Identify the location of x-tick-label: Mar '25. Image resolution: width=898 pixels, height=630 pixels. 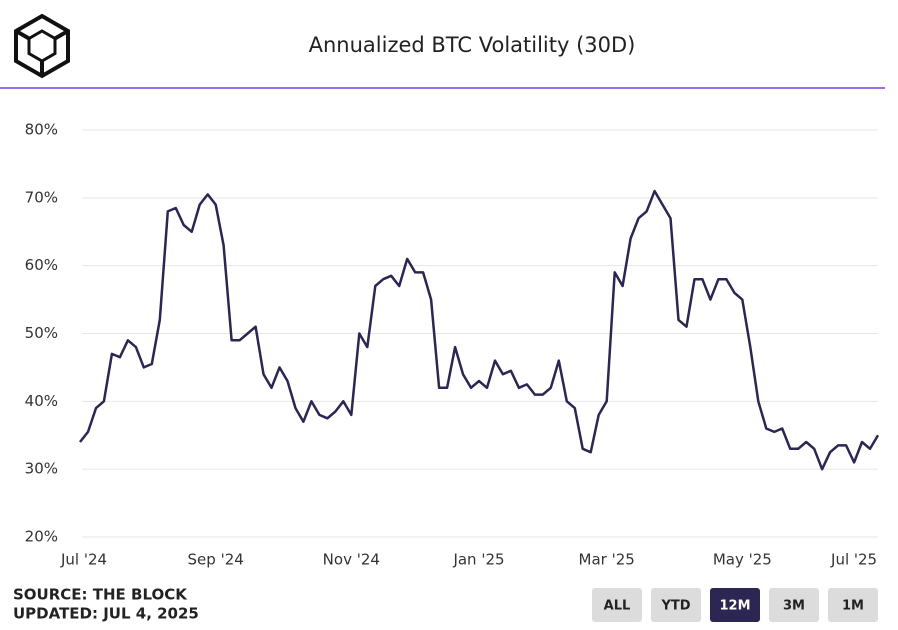
(607, 560).